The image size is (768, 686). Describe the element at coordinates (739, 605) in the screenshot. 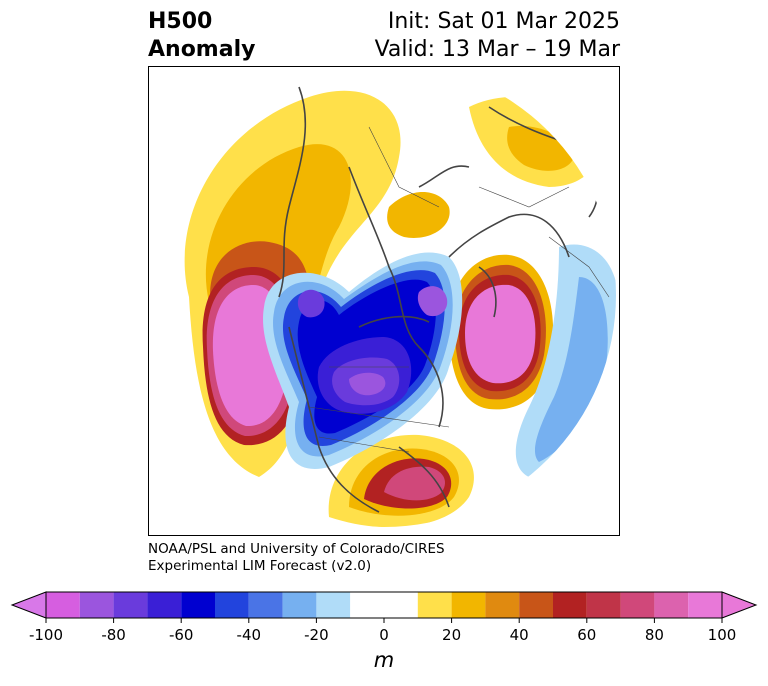

I see `colorbar-extend-over` at that location.